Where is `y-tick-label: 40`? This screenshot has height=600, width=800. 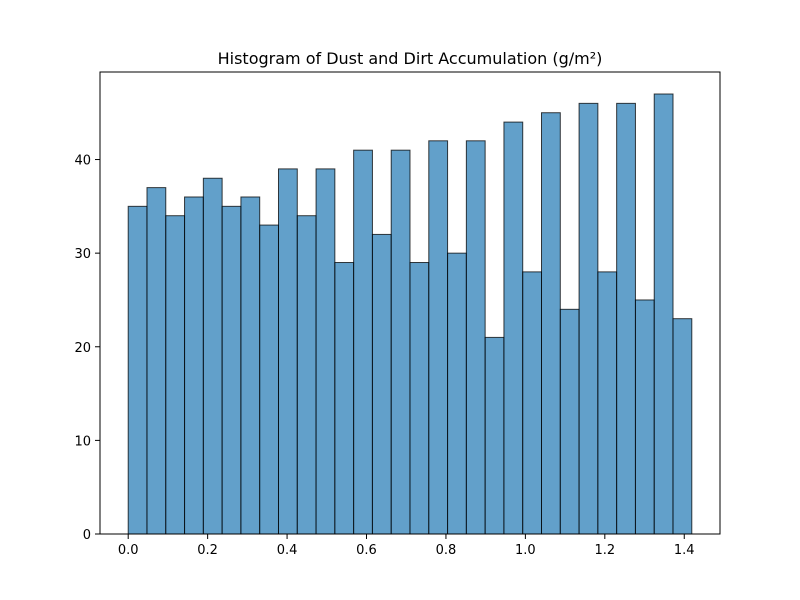
y-tick-label: 40 is located at coordinates (82, 161).